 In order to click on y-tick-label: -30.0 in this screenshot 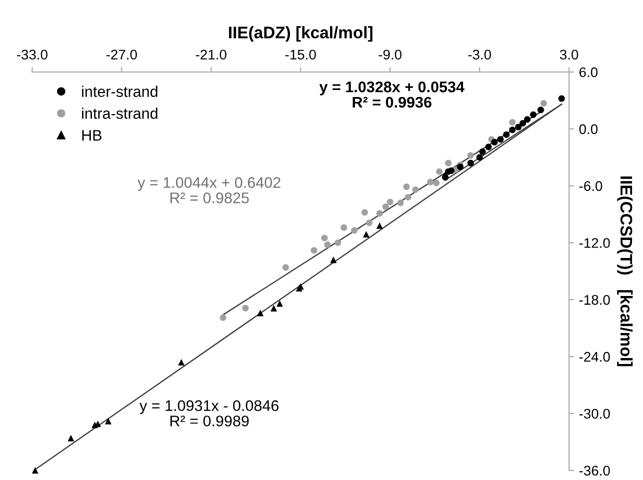, I will do `click(594, 413)`.